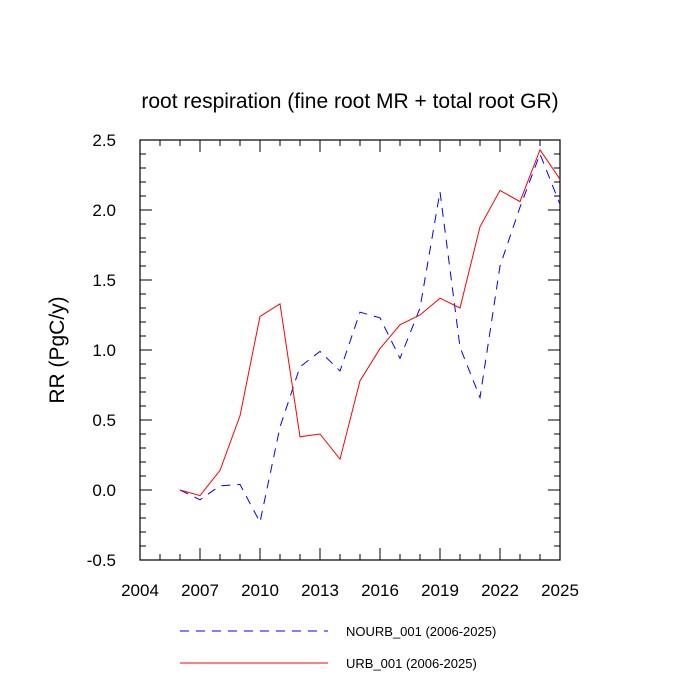 This screenshot has height=700, width=700. Describe the element at coordinates (104, 490) in the screenshot. I see `y-tick-label: 0.0` at that location.